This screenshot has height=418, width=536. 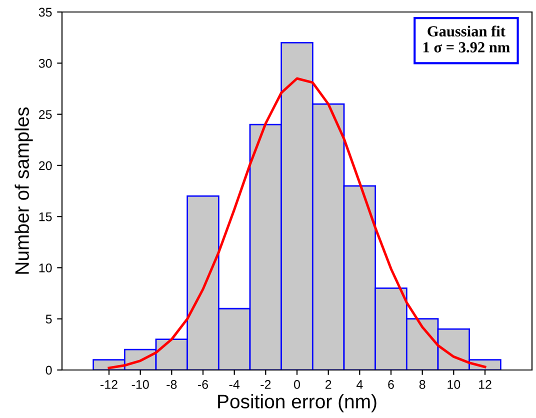 What do you see at coordinates (171, 384) in the screenshot?
I see `x-tick-label: -8` at bounding box center [171, 384].